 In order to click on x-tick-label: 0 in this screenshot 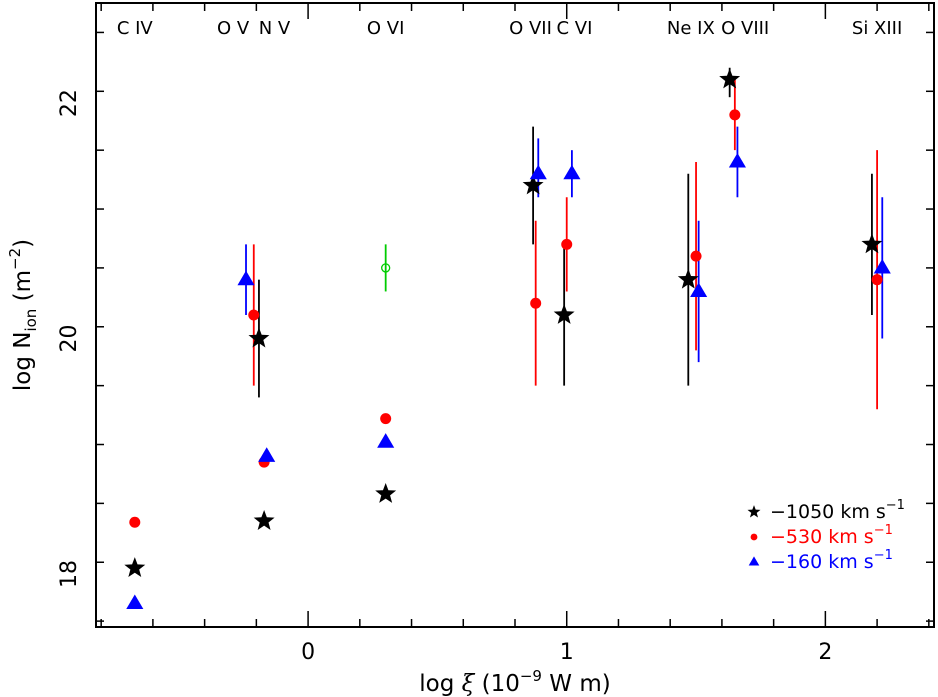, I will do `click(308, 652)`.